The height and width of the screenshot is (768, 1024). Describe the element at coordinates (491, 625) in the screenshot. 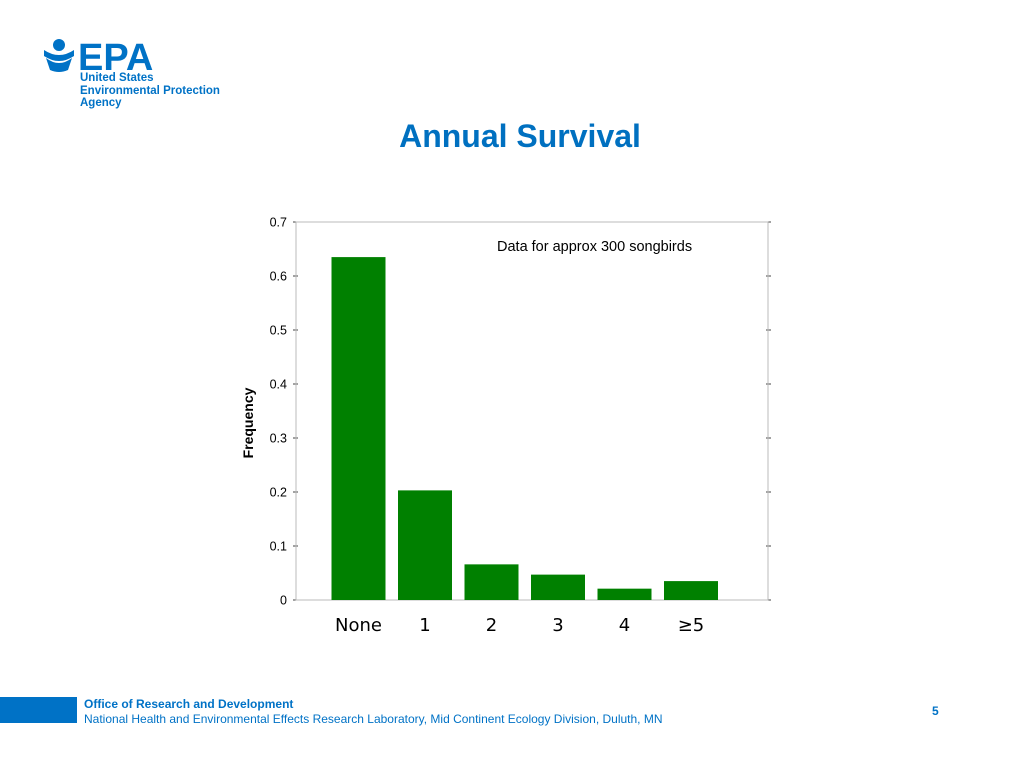

I see `x-tick-label: 2` at that location.